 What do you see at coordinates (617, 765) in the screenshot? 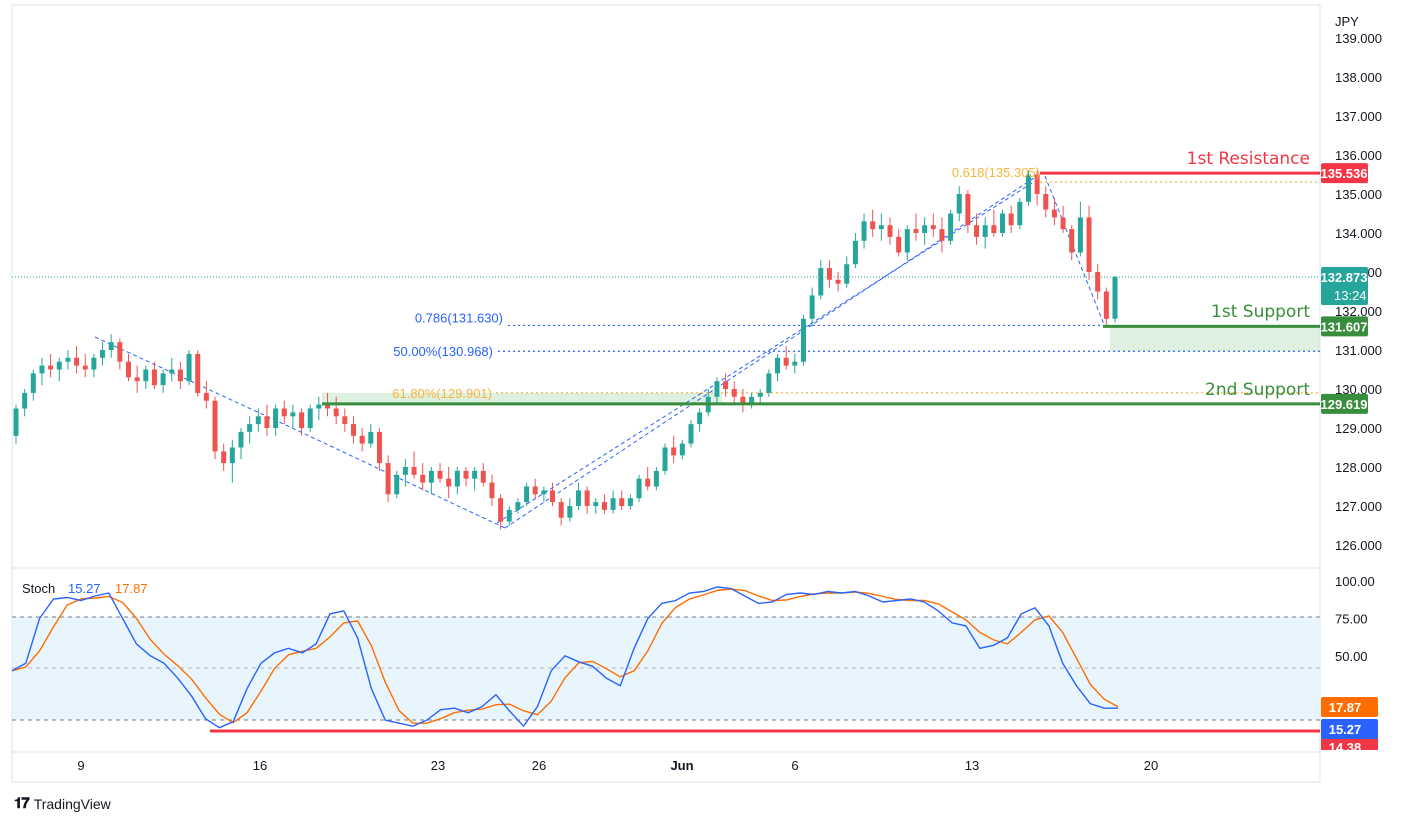
I see `time-axis: 9 16 23 26 Jun 6 13 20` at bounding box center [617, 765].